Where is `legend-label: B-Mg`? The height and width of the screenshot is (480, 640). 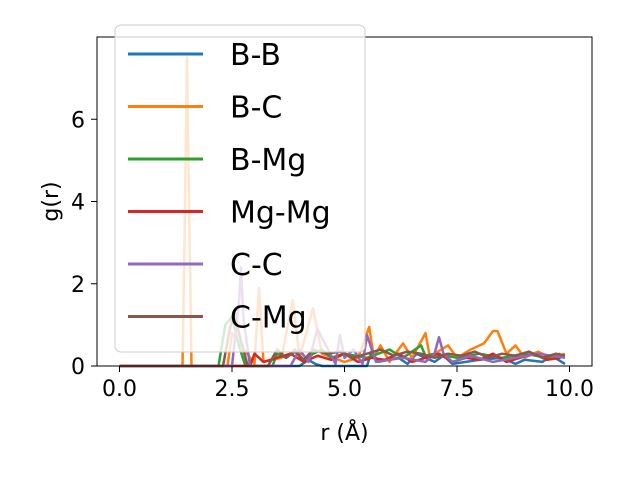
legend-label: B-Mg is located at coordinates (268, 160).